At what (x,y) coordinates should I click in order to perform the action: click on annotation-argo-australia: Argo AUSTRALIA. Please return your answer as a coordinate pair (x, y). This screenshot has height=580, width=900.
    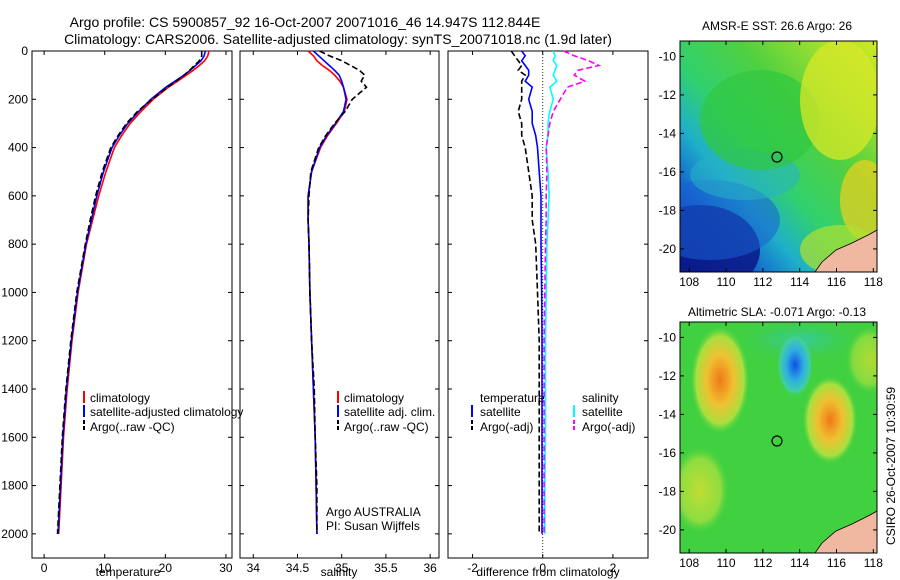
    Looking at the image, I should click on (373, 512).